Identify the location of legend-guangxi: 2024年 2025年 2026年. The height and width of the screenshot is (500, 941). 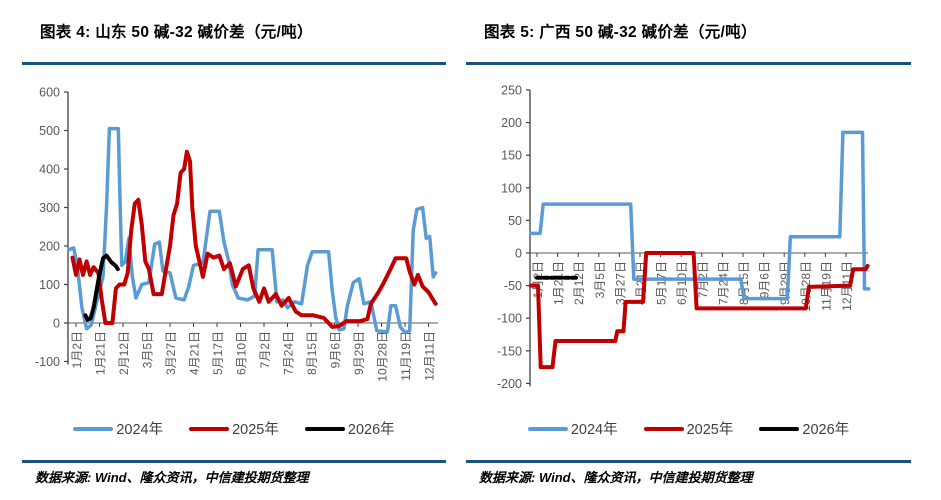
(688, 428).